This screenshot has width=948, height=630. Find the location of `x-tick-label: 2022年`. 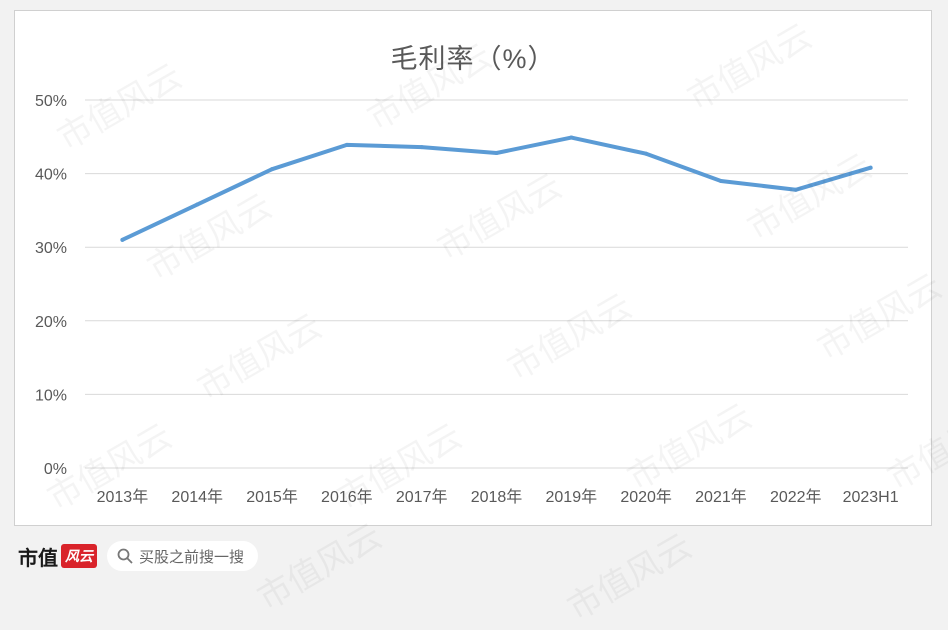

x-tick-label: 2022年 is located at coordinates (796, 497).